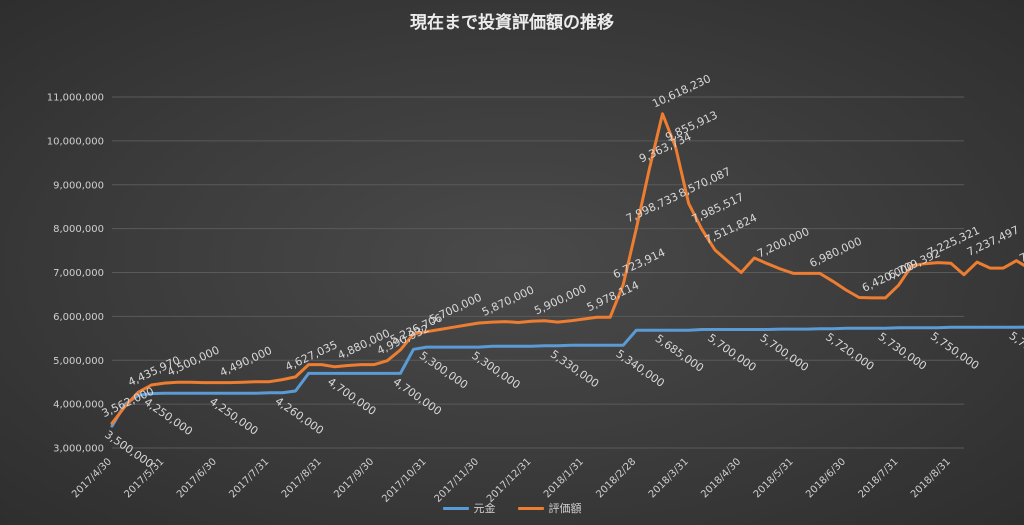  What do you see at coordinates (931, 478) in the screenshot?
I see `x-tick-label: 2018/8/31` at bounding box center [931, 478].